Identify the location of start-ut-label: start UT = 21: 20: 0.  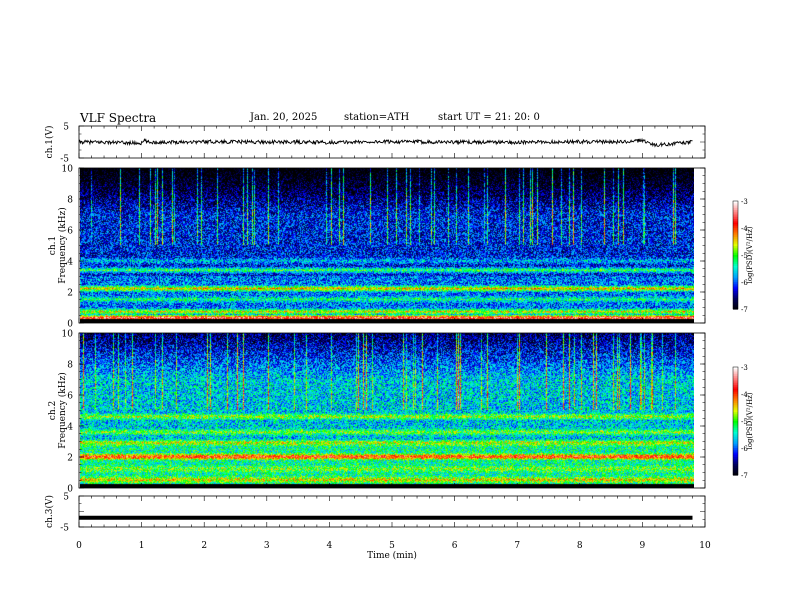
(489, 117).